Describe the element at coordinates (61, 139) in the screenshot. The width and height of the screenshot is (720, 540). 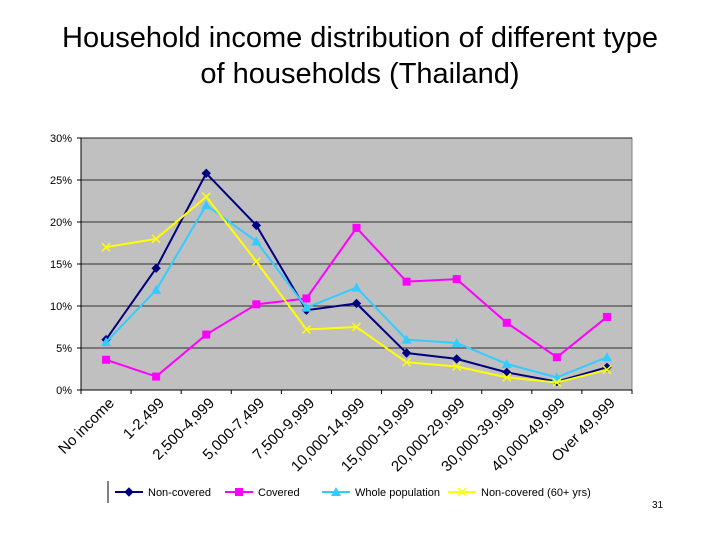
I see `y-tick-label: 30%` at that location.